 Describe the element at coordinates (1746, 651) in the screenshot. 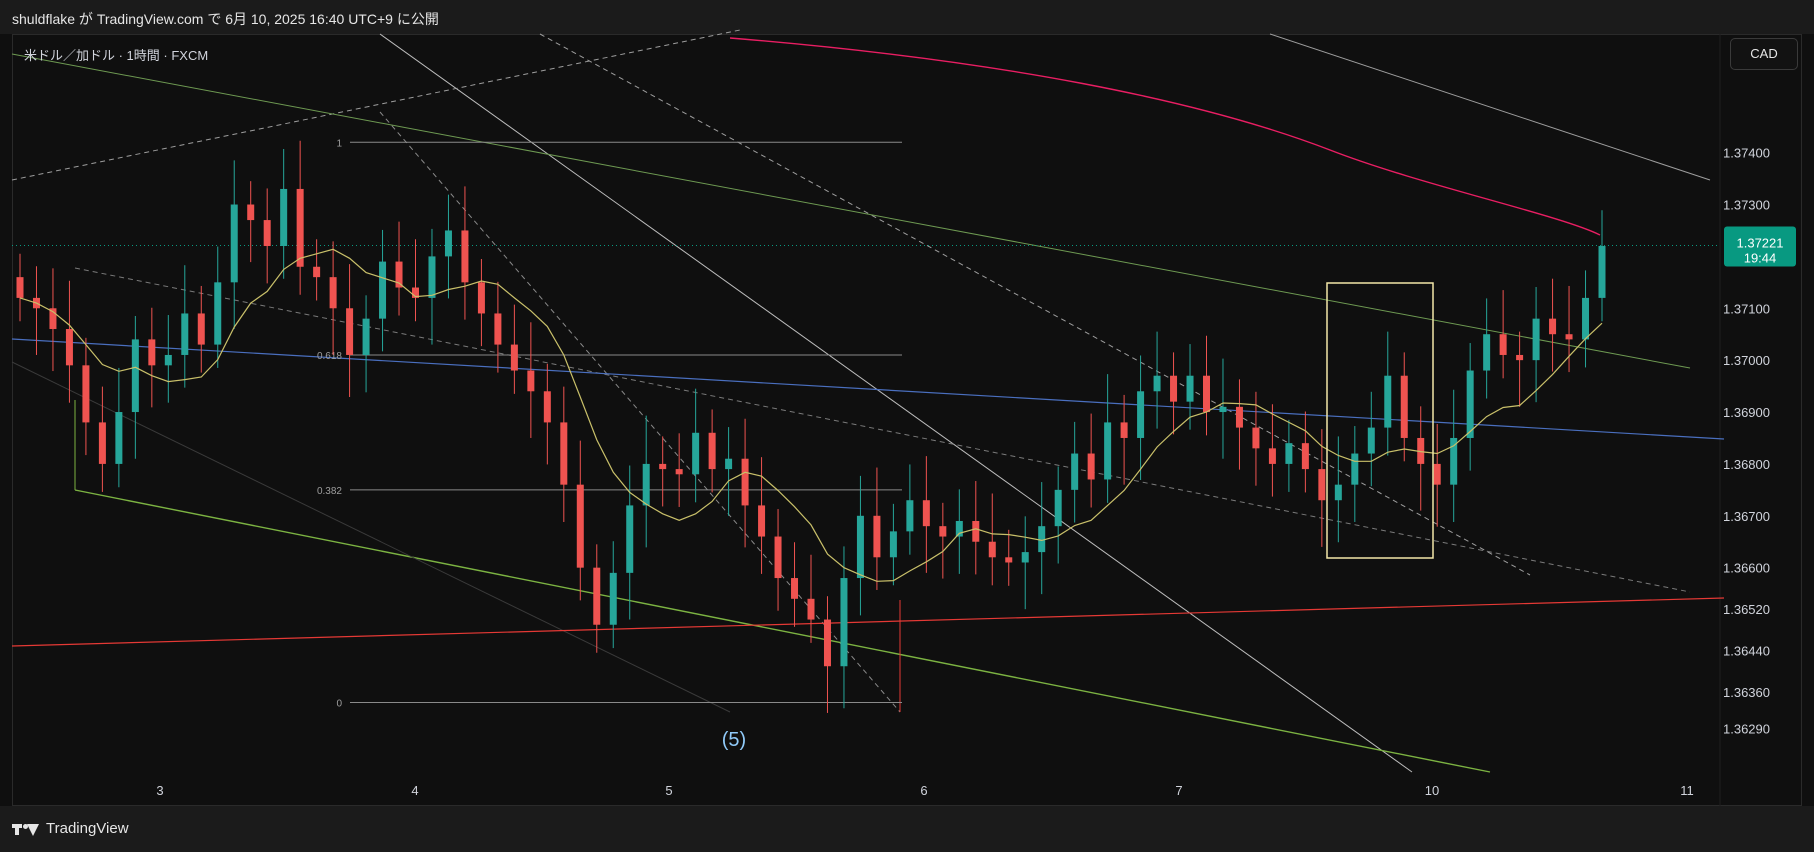

I see `y-tick-label: 1.36440` at that location.